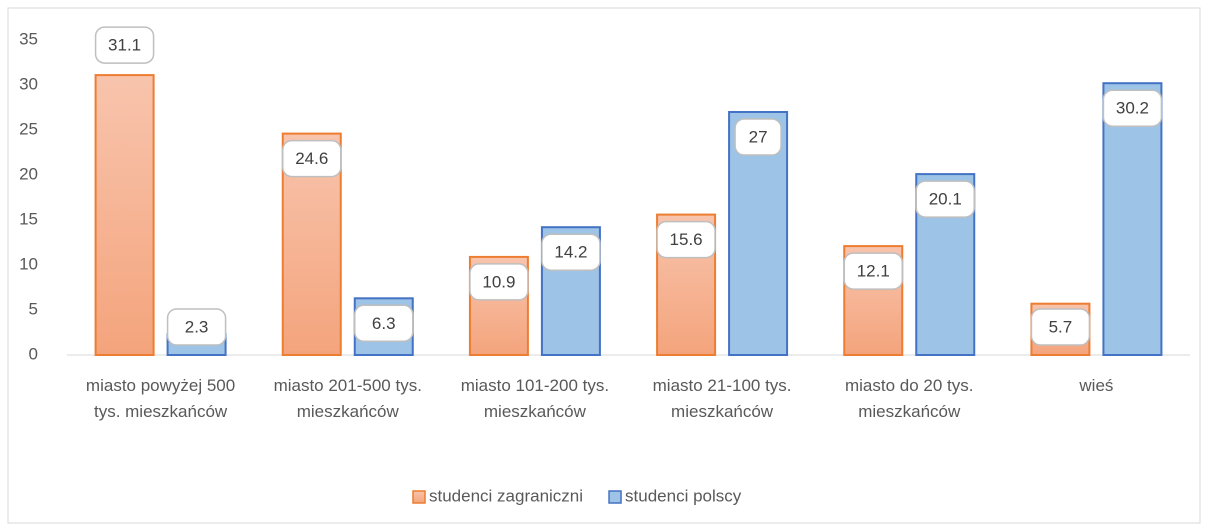 The width and height of the screenshot is (1209, 531). I want to click on data-label: 27, so click(758, 136).